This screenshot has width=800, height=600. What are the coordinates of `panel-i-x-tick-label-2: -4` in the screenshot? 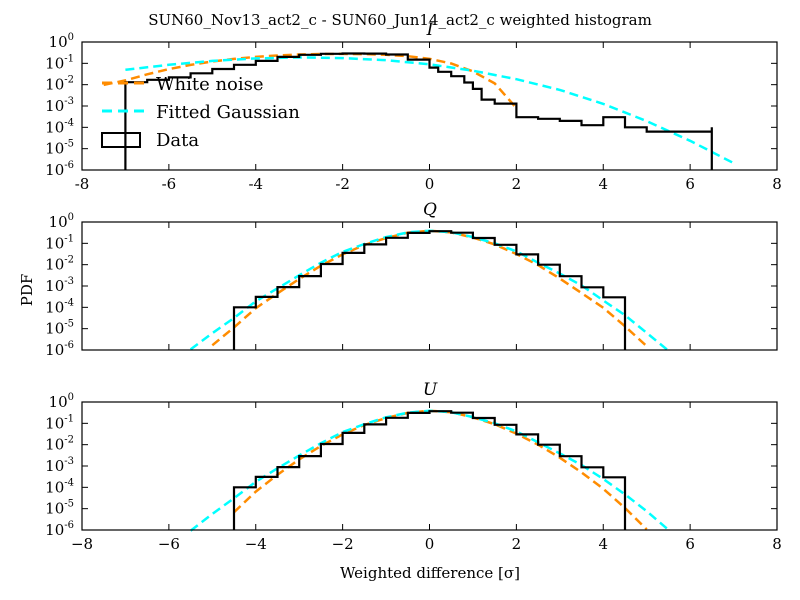 It's located at (255, 184).